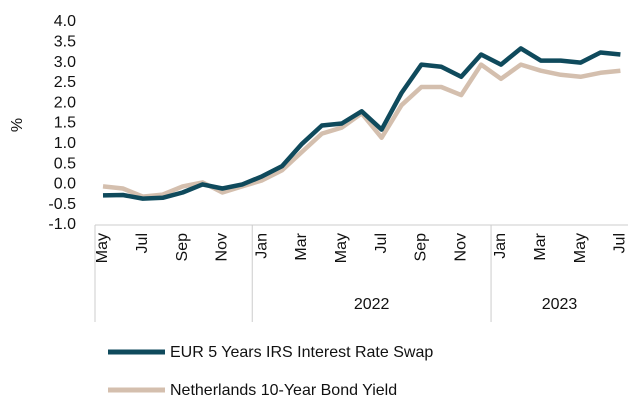 The width and height of the screenshot is (628, 400). I want to click on y-axis-label: %, so click(17, 125).